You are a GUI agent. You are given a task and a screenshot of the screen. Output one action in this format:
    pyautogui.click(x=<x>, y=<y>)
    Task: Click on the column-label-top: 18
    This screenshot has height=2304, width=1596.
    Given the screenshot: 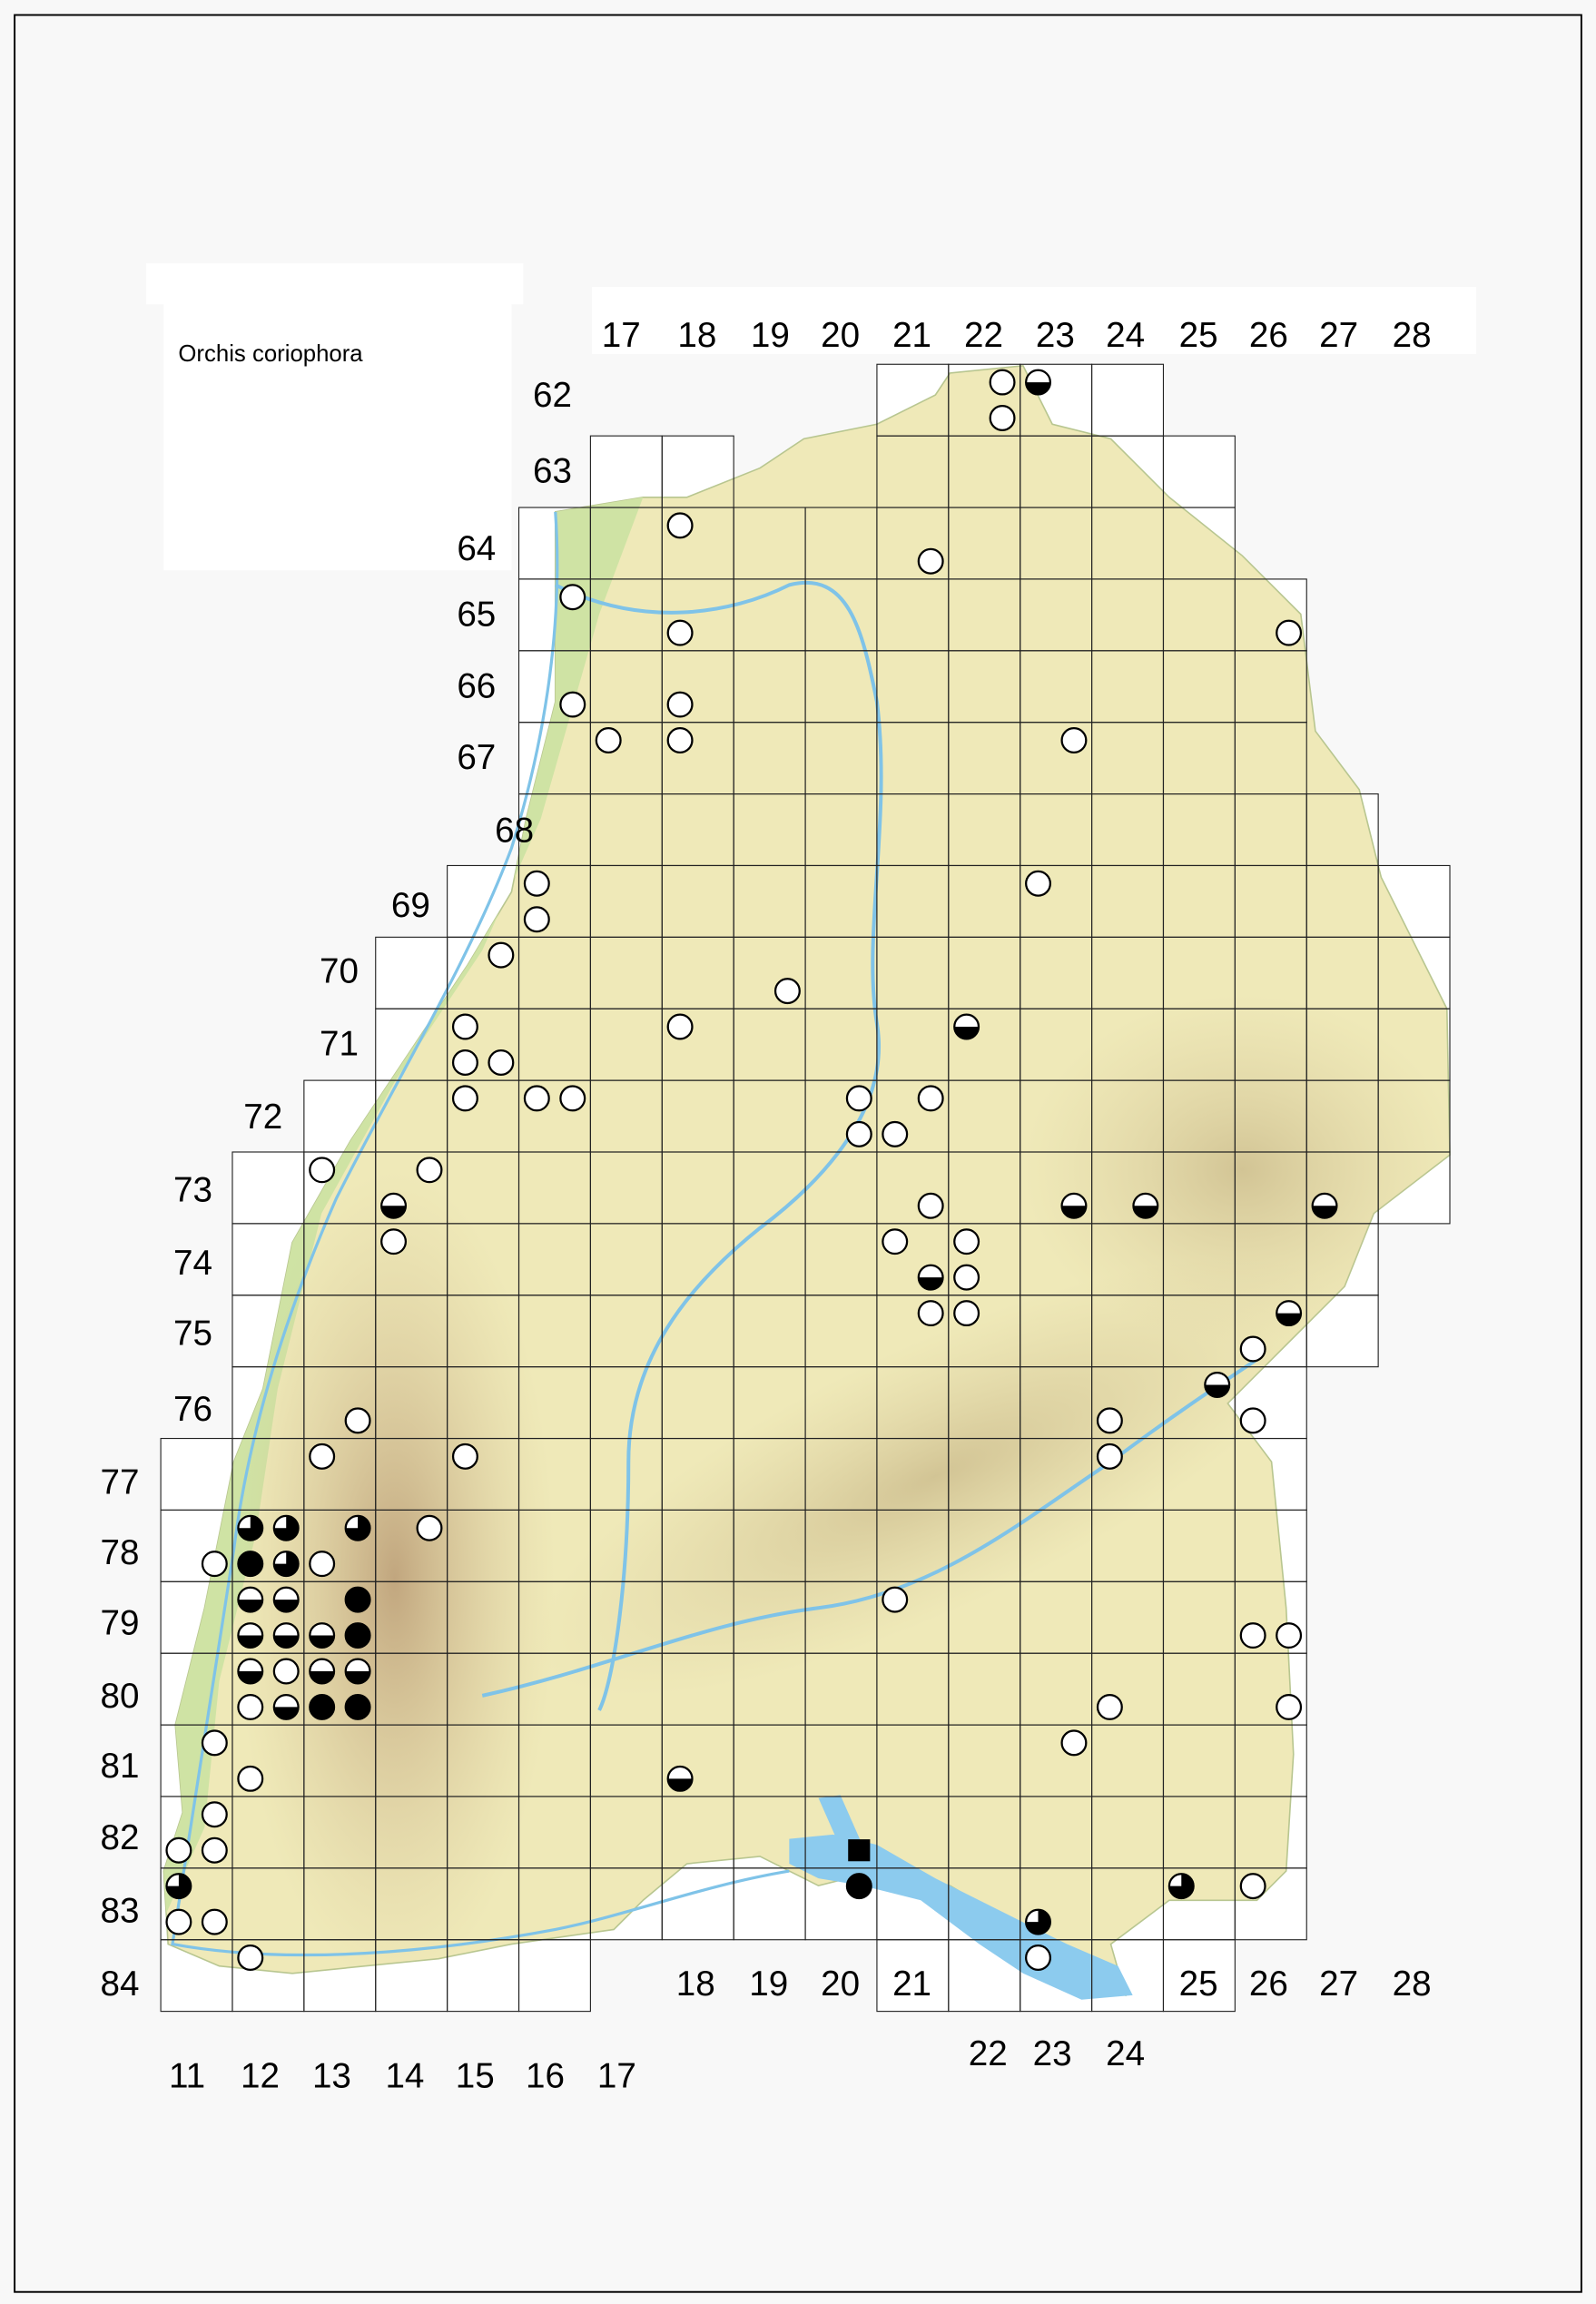 What is the action you would take?
    pyautogui.click(x=696, y=335)
    